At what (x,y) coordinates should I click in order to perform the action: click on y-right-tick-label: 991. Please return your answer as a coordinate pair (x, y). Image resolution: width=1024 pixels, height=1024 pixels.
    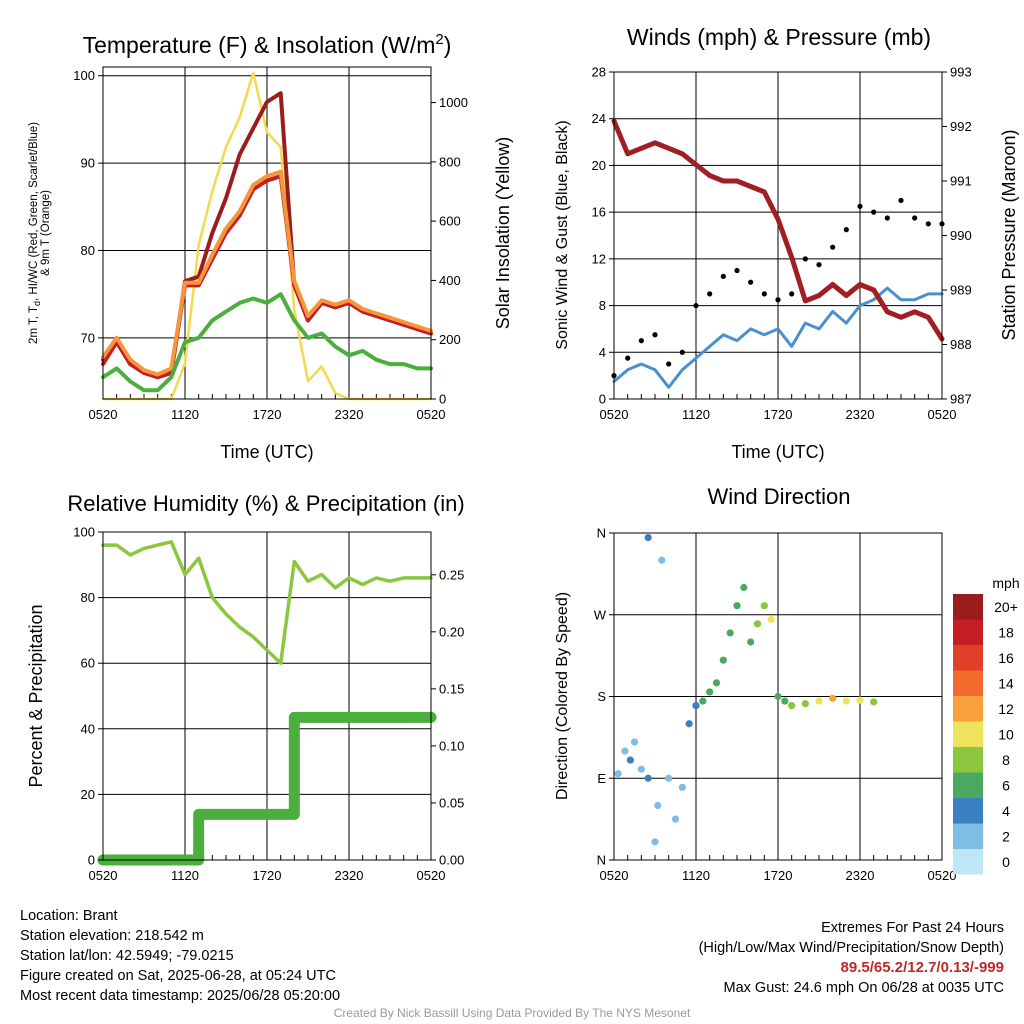
    Looking at the image, I should click on (961, 181).